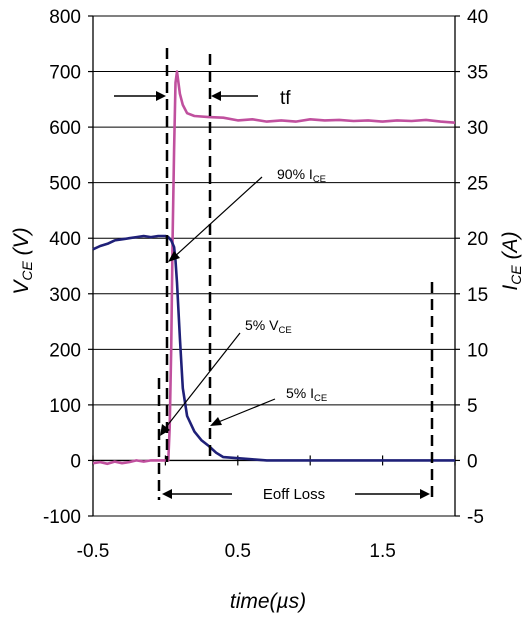 The image size is (530, 621). I want to click on y-left-tick-label: 700, so click(65, 73).